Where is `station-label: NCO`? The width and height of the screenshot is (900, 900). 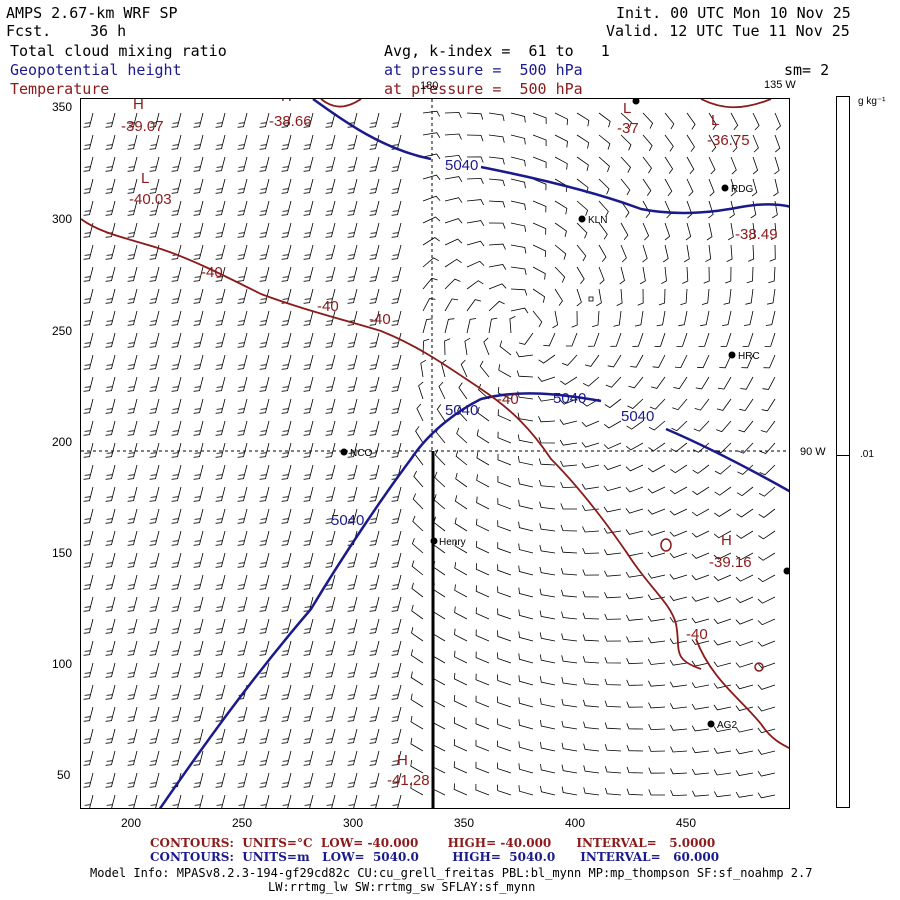 station-label: NCO is located at coordinates (361, 453).